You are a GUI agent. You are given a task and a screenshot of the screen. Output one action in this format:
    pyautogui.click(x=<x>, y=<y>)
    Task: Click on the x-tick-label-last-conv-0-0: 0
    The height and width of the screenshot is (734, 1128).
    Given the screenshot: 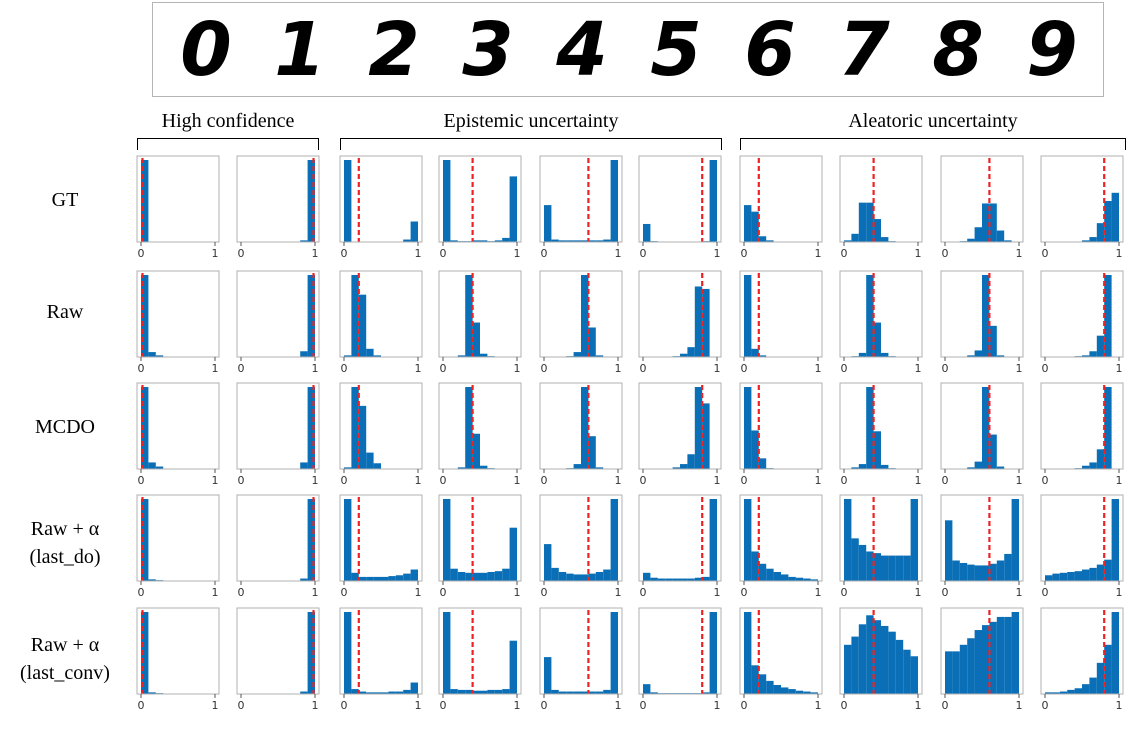 What is the action you would take?
    pyautogui.click(x=141, y=705)
    